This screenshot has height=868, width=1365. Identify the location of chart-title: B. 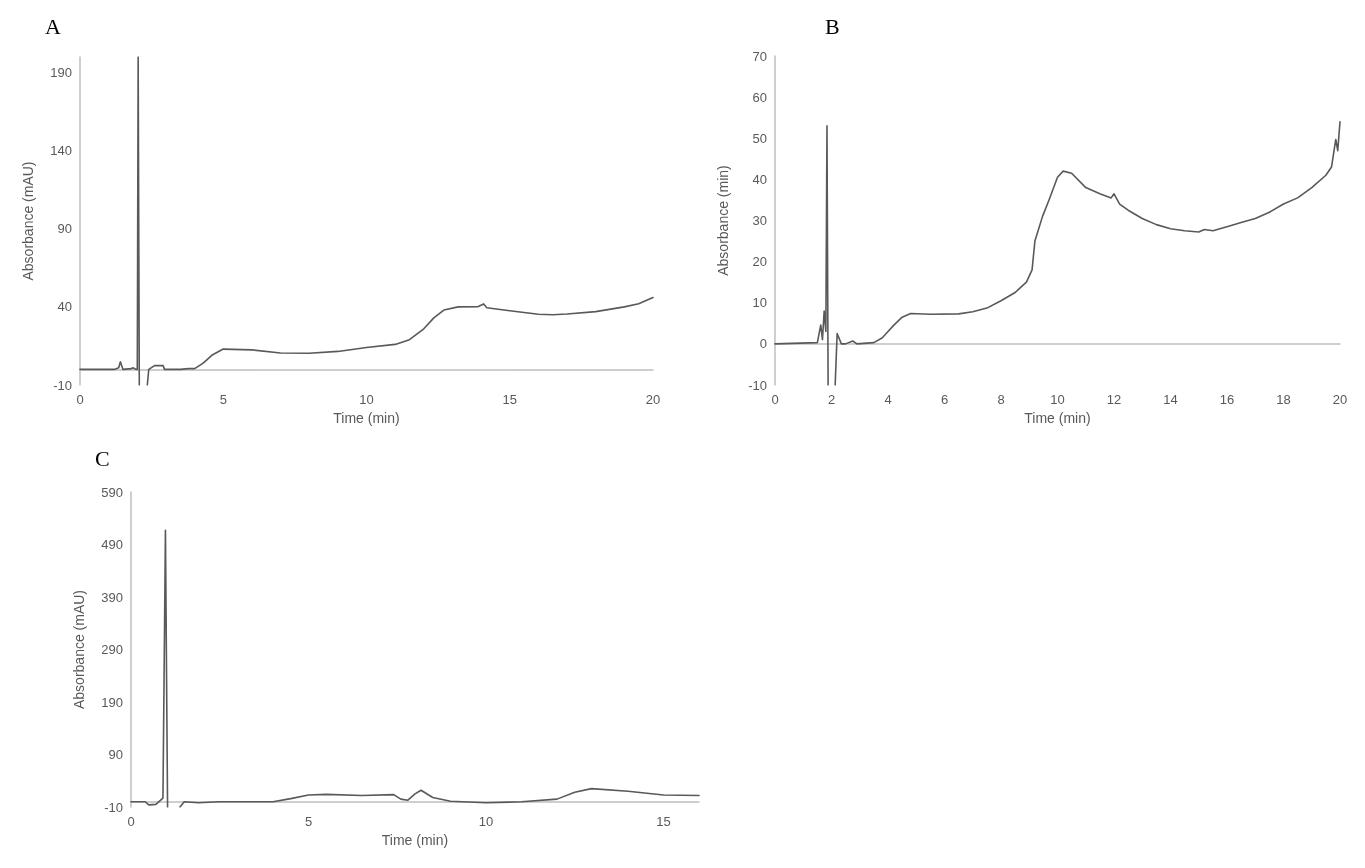
(832, 26).